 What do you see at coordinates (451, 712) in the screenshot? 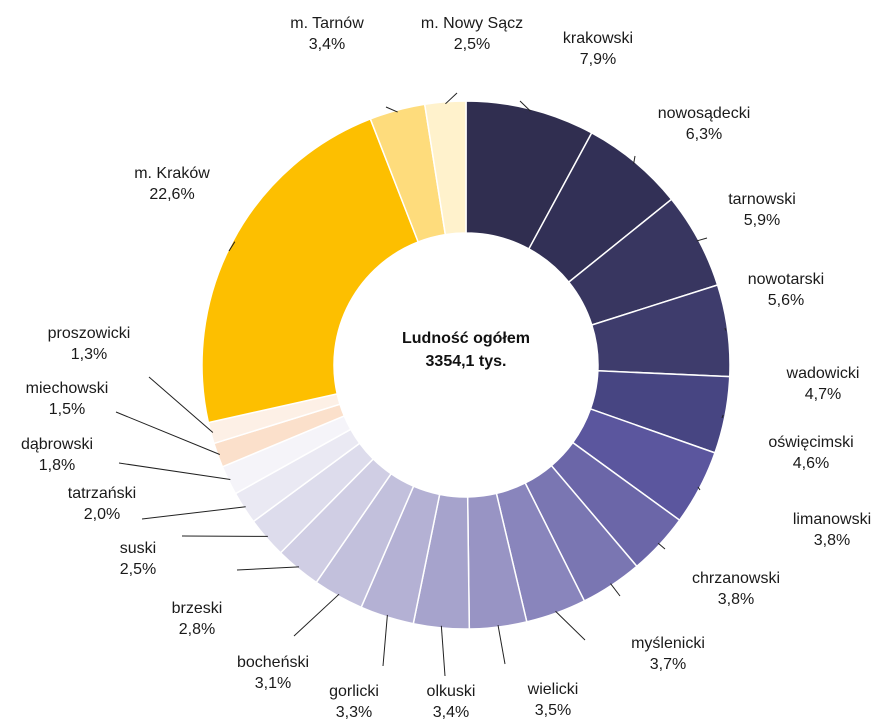
I see `label-value-olkuski: 3,4%` at bounding box center [451, 712].